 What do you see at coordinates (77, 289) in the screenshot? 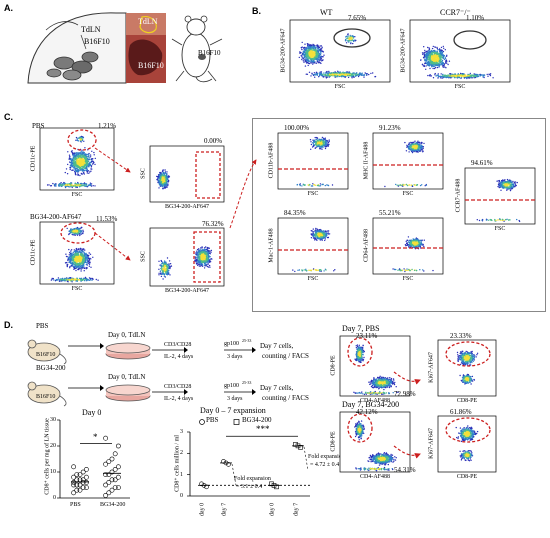
I see `c-bg-cd11c-xlabel: FSC` at bounding box center [77, 289].